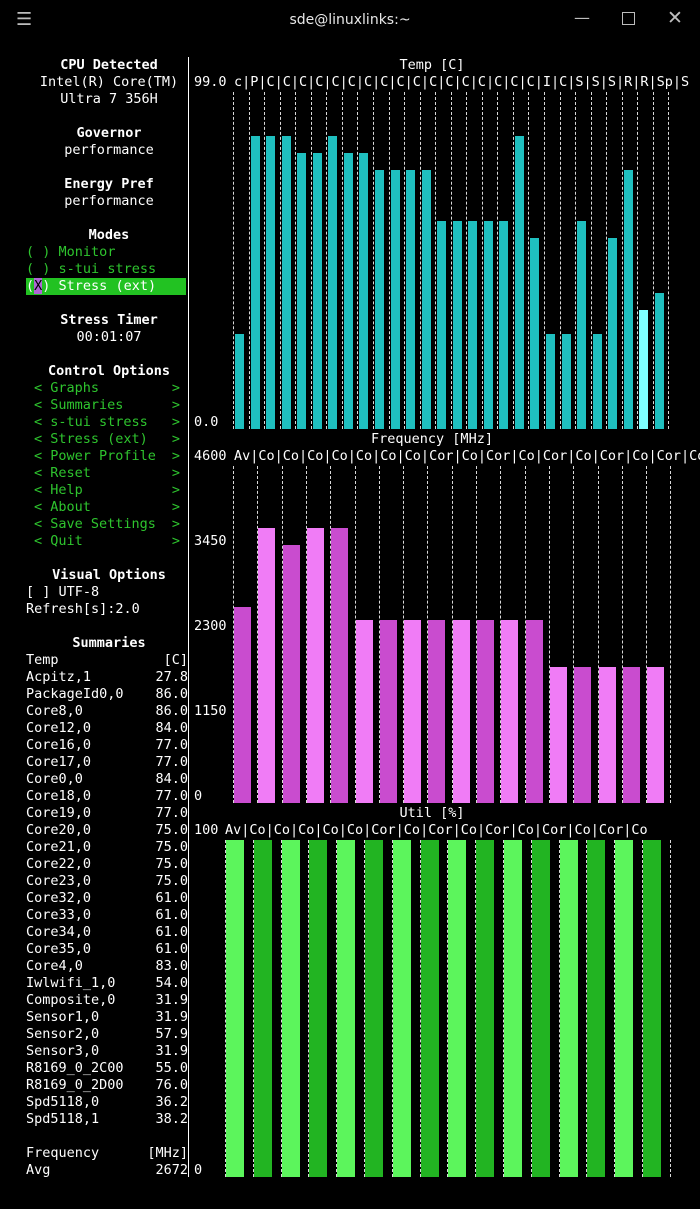  Describe the element at coordinates (107, 1153) in the screenshot. I see `summary-frequency-header: Frequency [MHz]` at that location.